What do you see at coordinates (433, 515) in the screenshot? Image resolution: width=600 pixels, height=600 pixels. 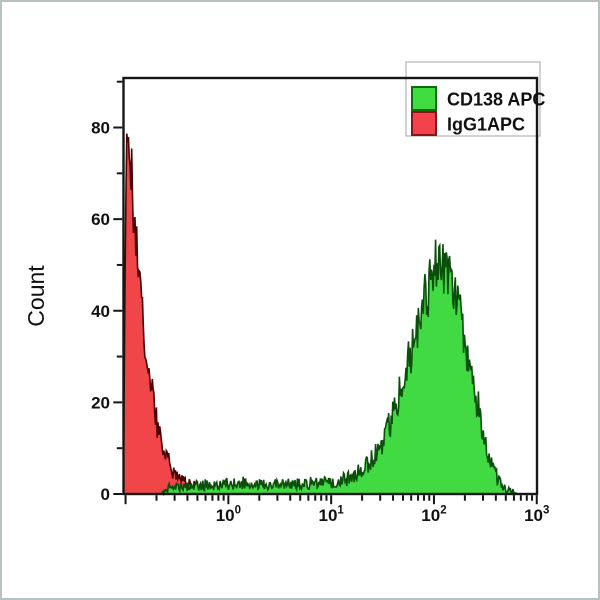 I see `x-tick-label-10e2: 10²` at bounding box center [433, 515].